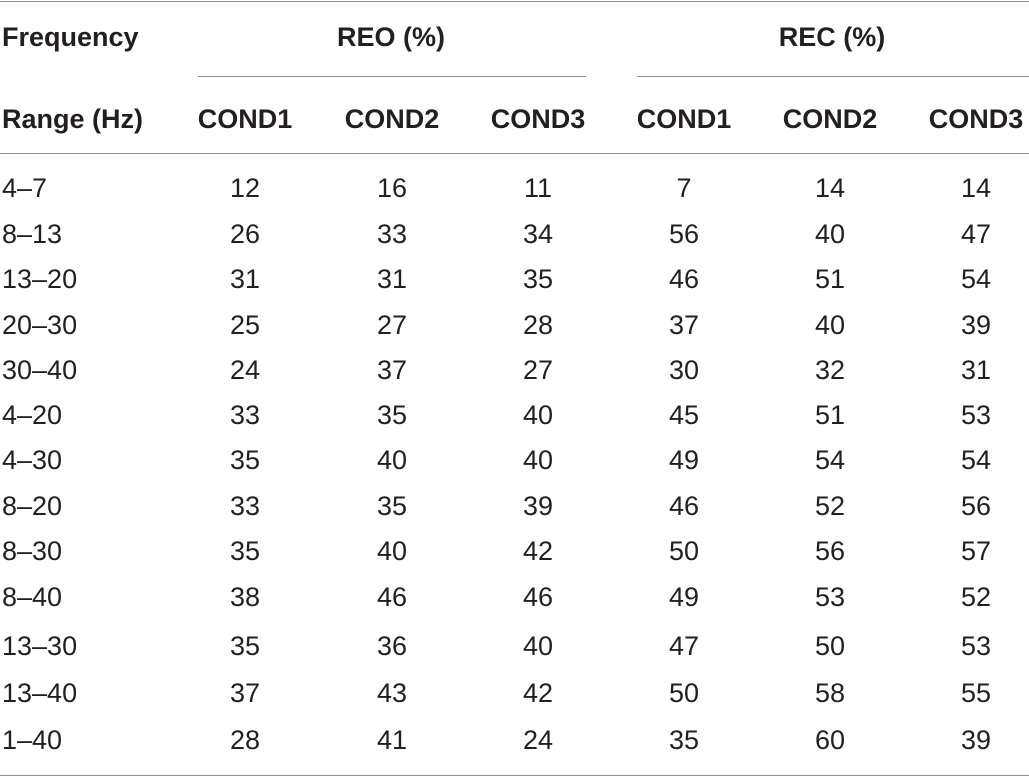  Describe the element at coordinates (832, 37) in the screenshot. I see `group-header-rec: REC (%)` at that location.